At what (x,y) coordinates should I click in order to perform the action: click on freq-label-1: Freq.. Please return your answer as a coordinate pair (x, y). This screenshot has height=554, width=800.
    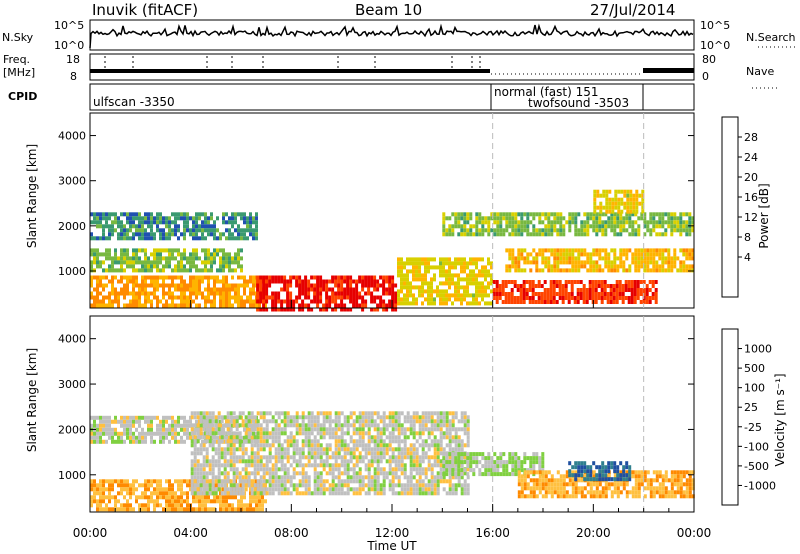
    Looking at the image, I should click on (16, 59).